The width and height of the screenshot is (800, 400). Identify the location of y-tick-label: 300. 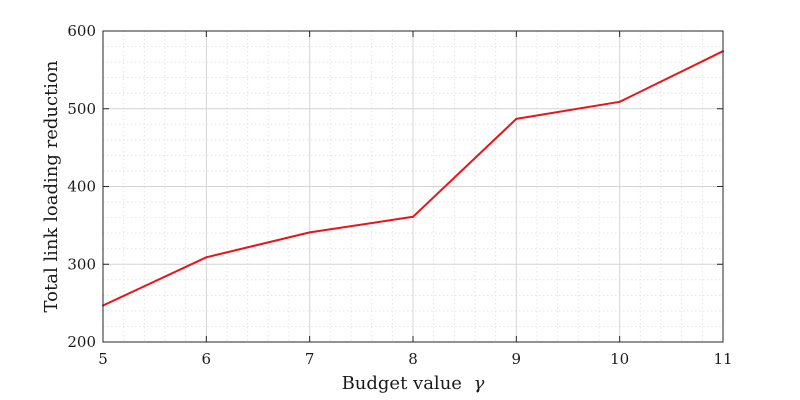
(81, 264).